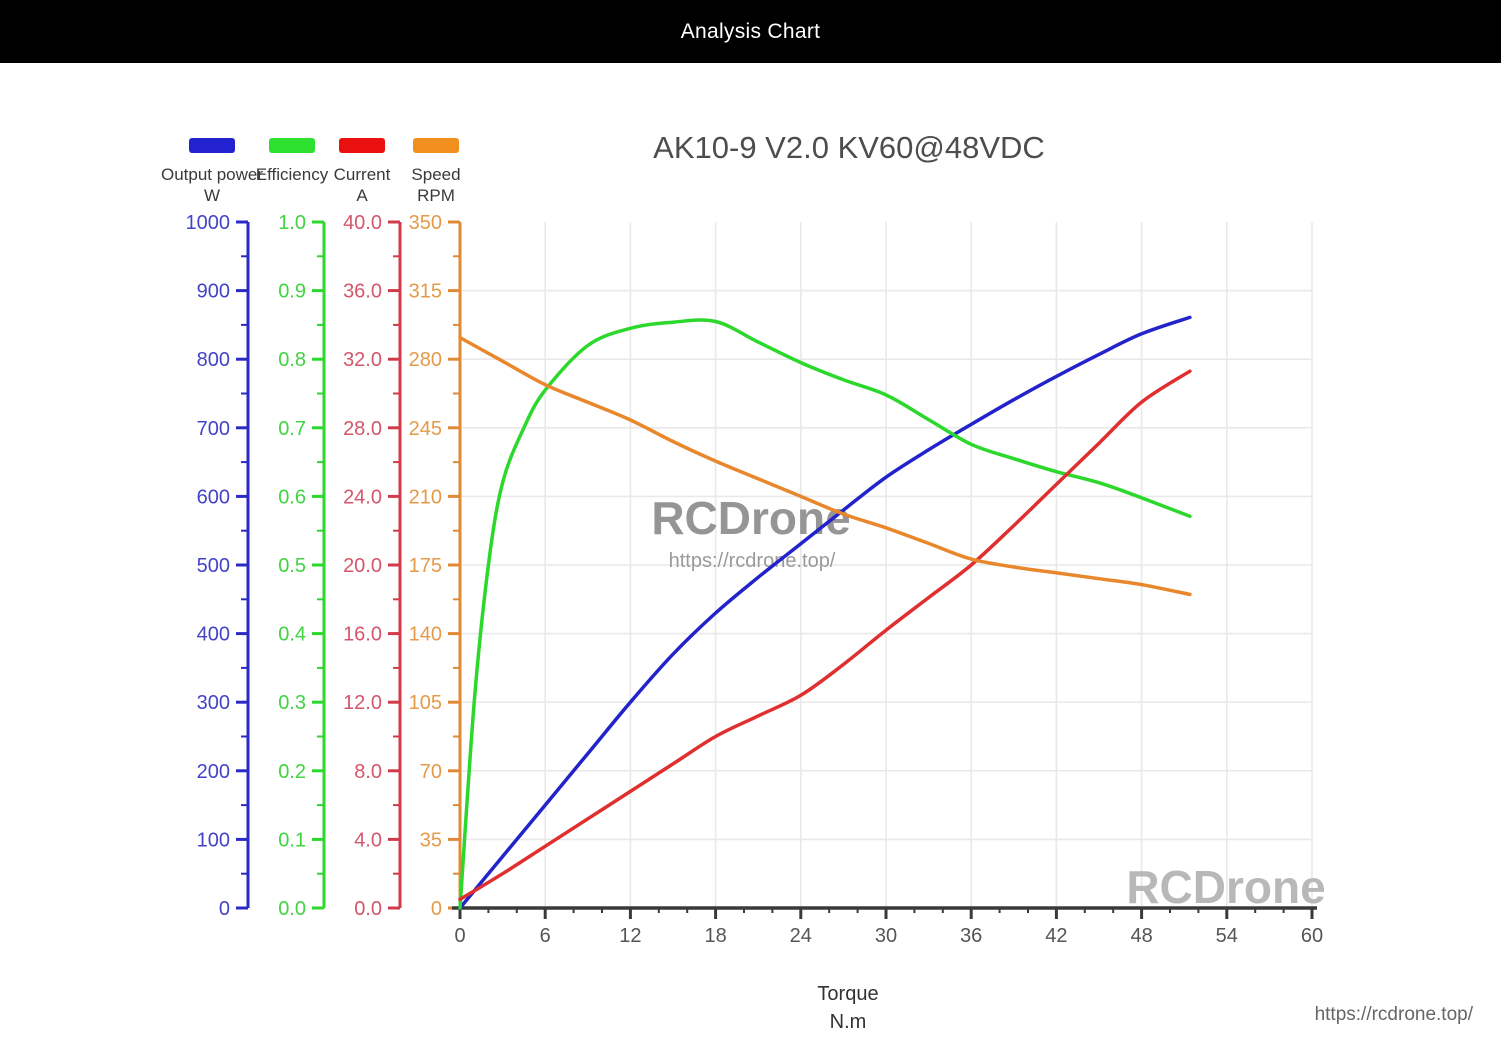 The width and height of the screenshot is (1501, 1063). What do you see at coordinates (292, 174) in the screenshot?
I see `legend-label: Efficiency` at bounding box center [292, 174].